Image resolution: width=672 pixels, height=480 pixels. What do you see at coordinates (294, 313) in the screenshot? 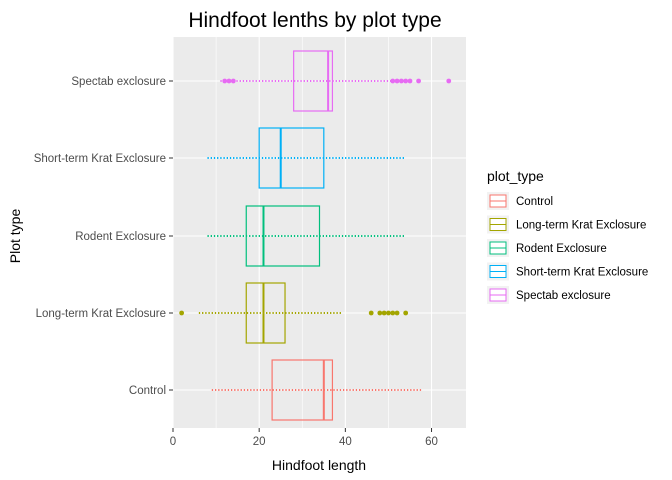
I see `series-long-term-krat-exclosure` at bounding box center [294, 313].